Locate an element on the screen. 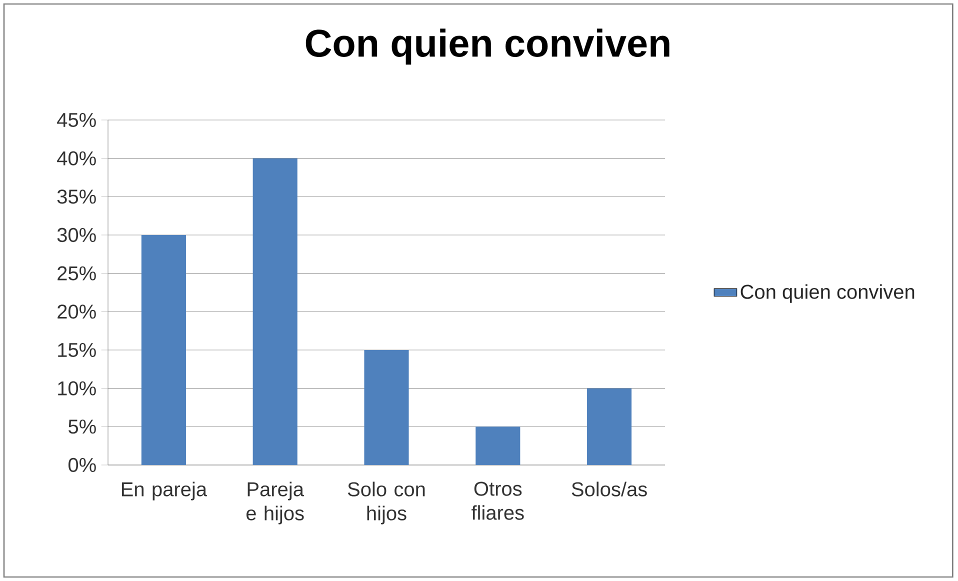 This screenshot has height=581, width=958. x-tick-label: En pareja is located at coordinates (165, 491).